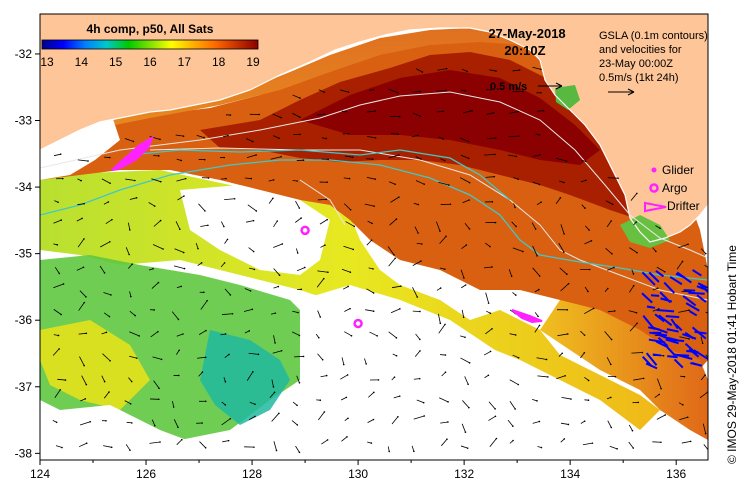  I want to click on glider-track-west, so click(133, 153).